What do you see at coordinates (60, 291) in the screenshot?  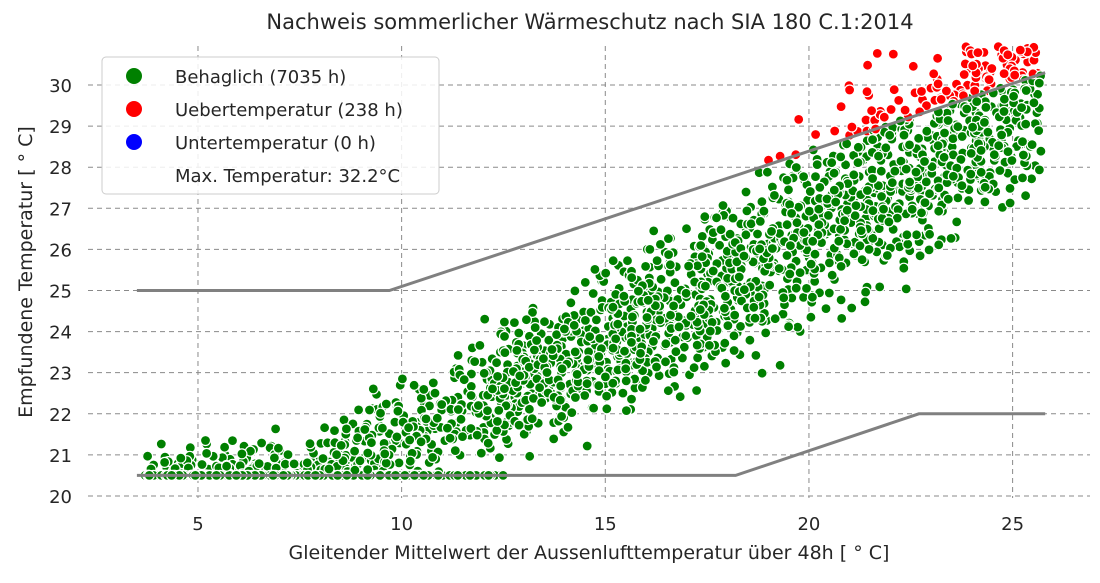 I see `y-tick-label: 25` at bounding box center [60, 291].